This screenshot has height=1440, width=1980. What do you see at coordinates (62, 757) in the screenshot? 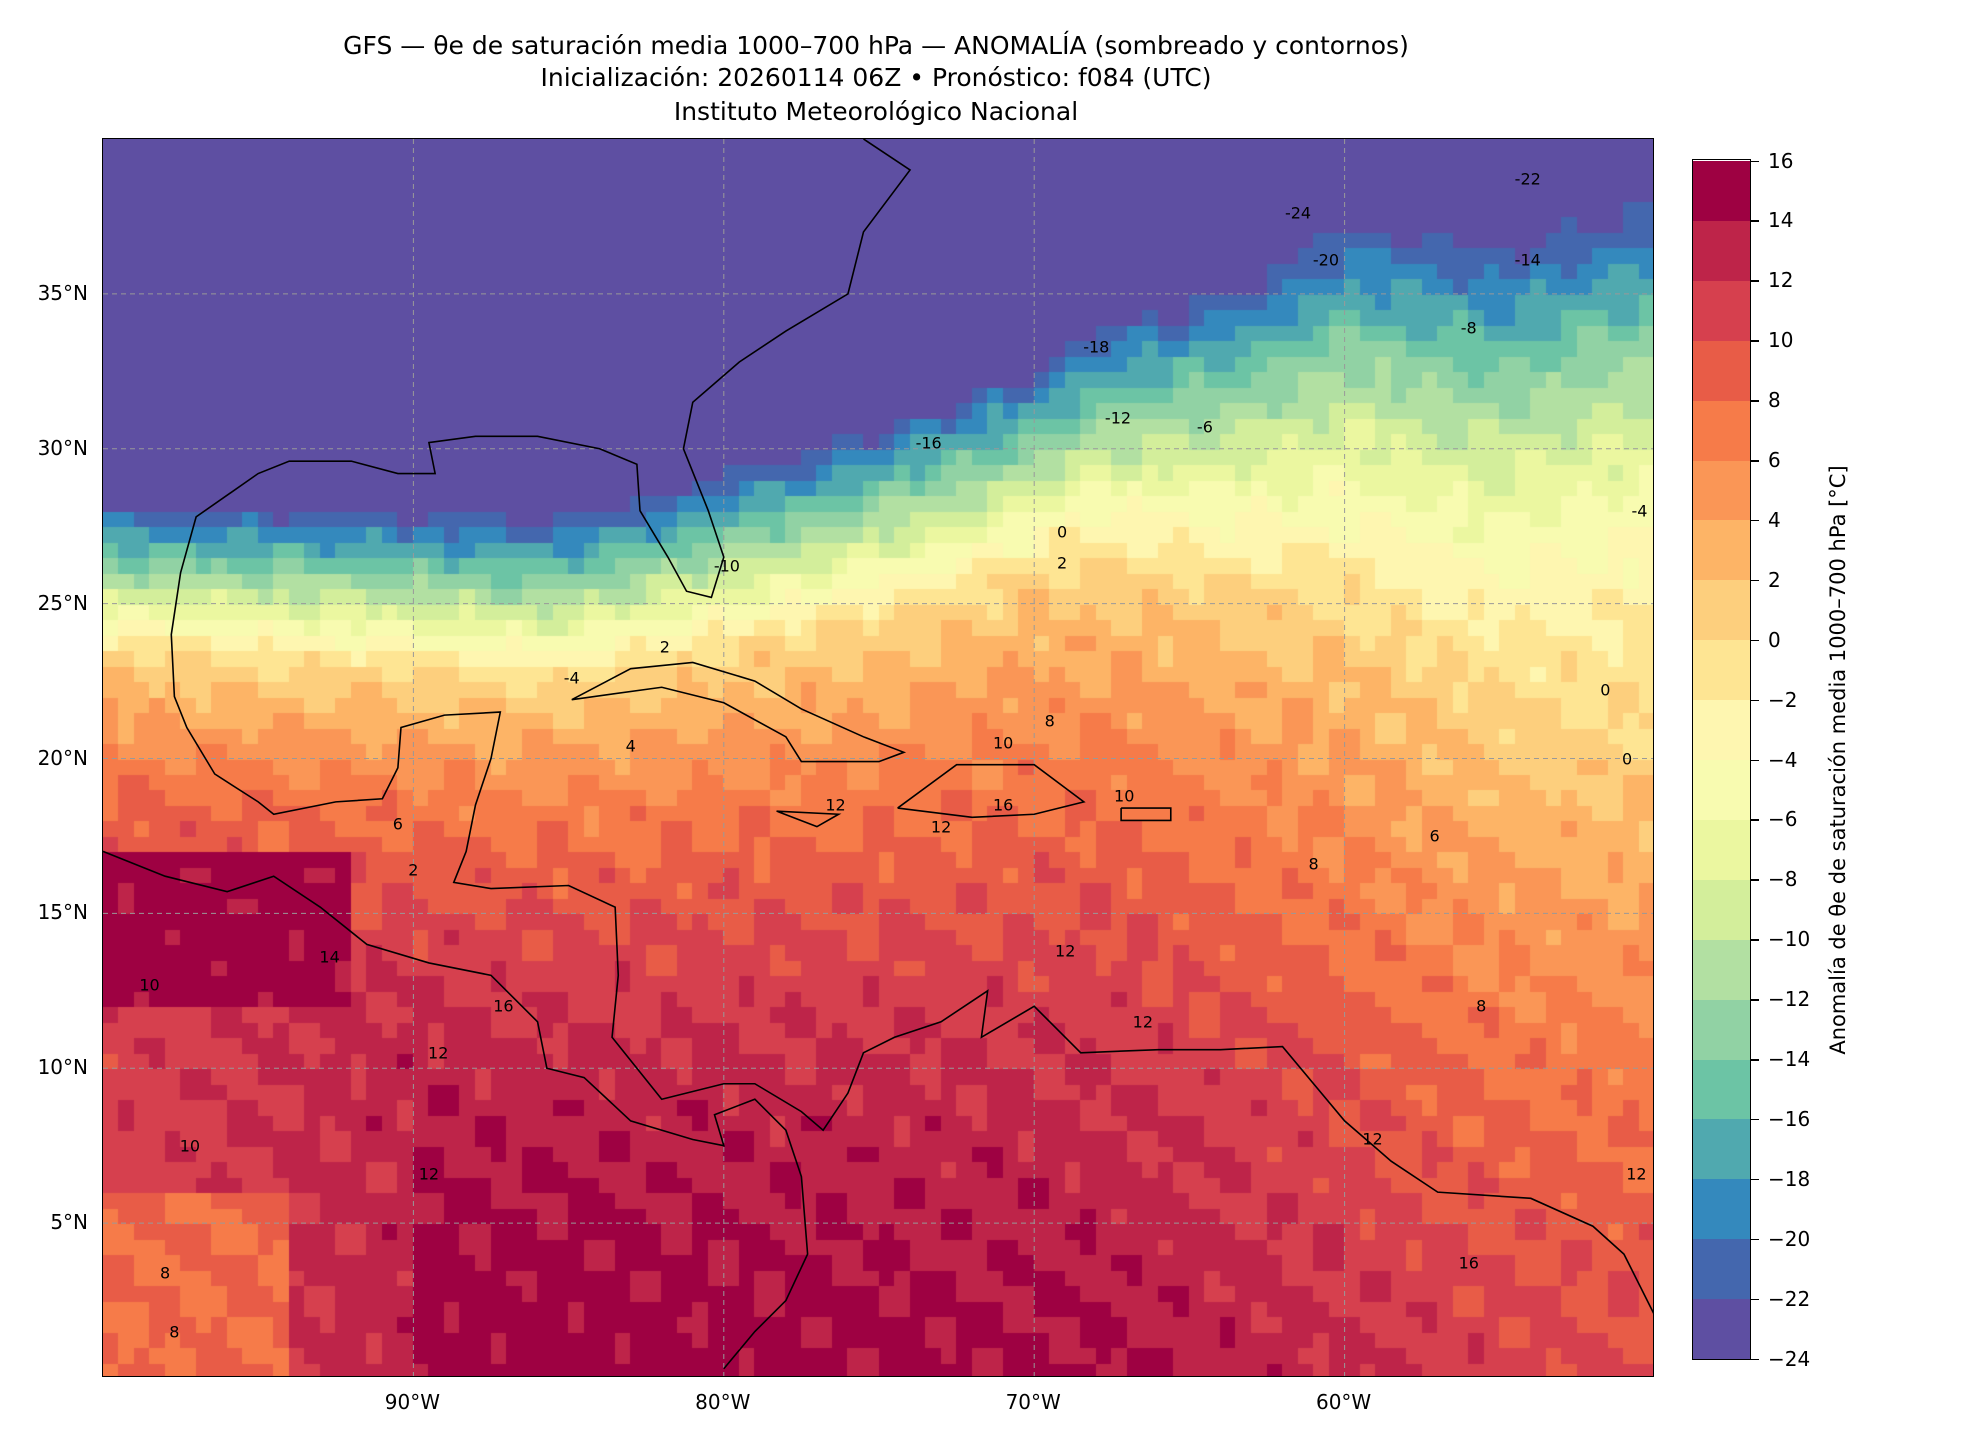
I see `y-tick-label: 20°N` at bounding box center [62, 757].